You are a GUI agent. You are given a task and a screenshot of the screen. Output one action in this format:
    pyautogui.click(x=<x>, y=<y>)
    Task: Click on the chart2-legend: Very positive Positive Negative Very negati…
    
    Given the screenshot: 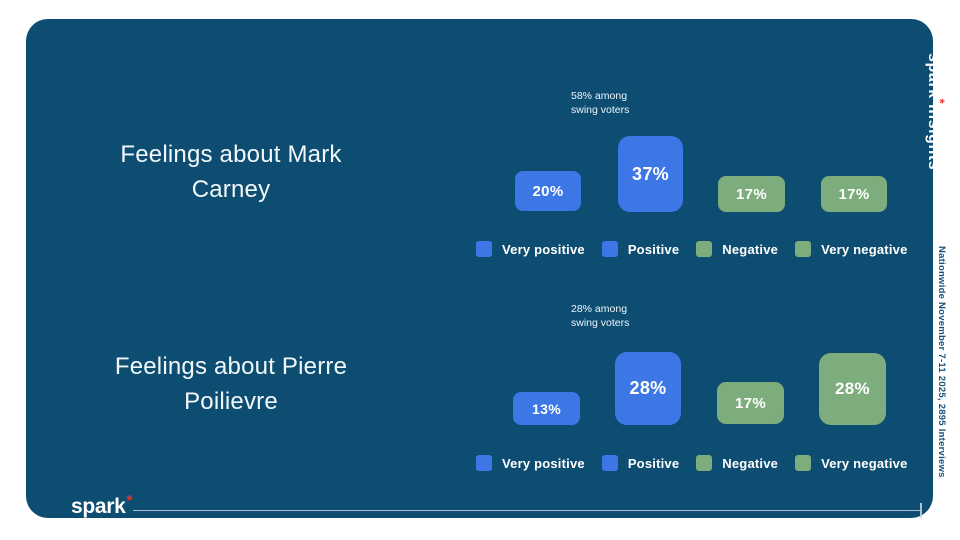 What is the action you would take?
    pyautogui.click(x=692, y=463)
    